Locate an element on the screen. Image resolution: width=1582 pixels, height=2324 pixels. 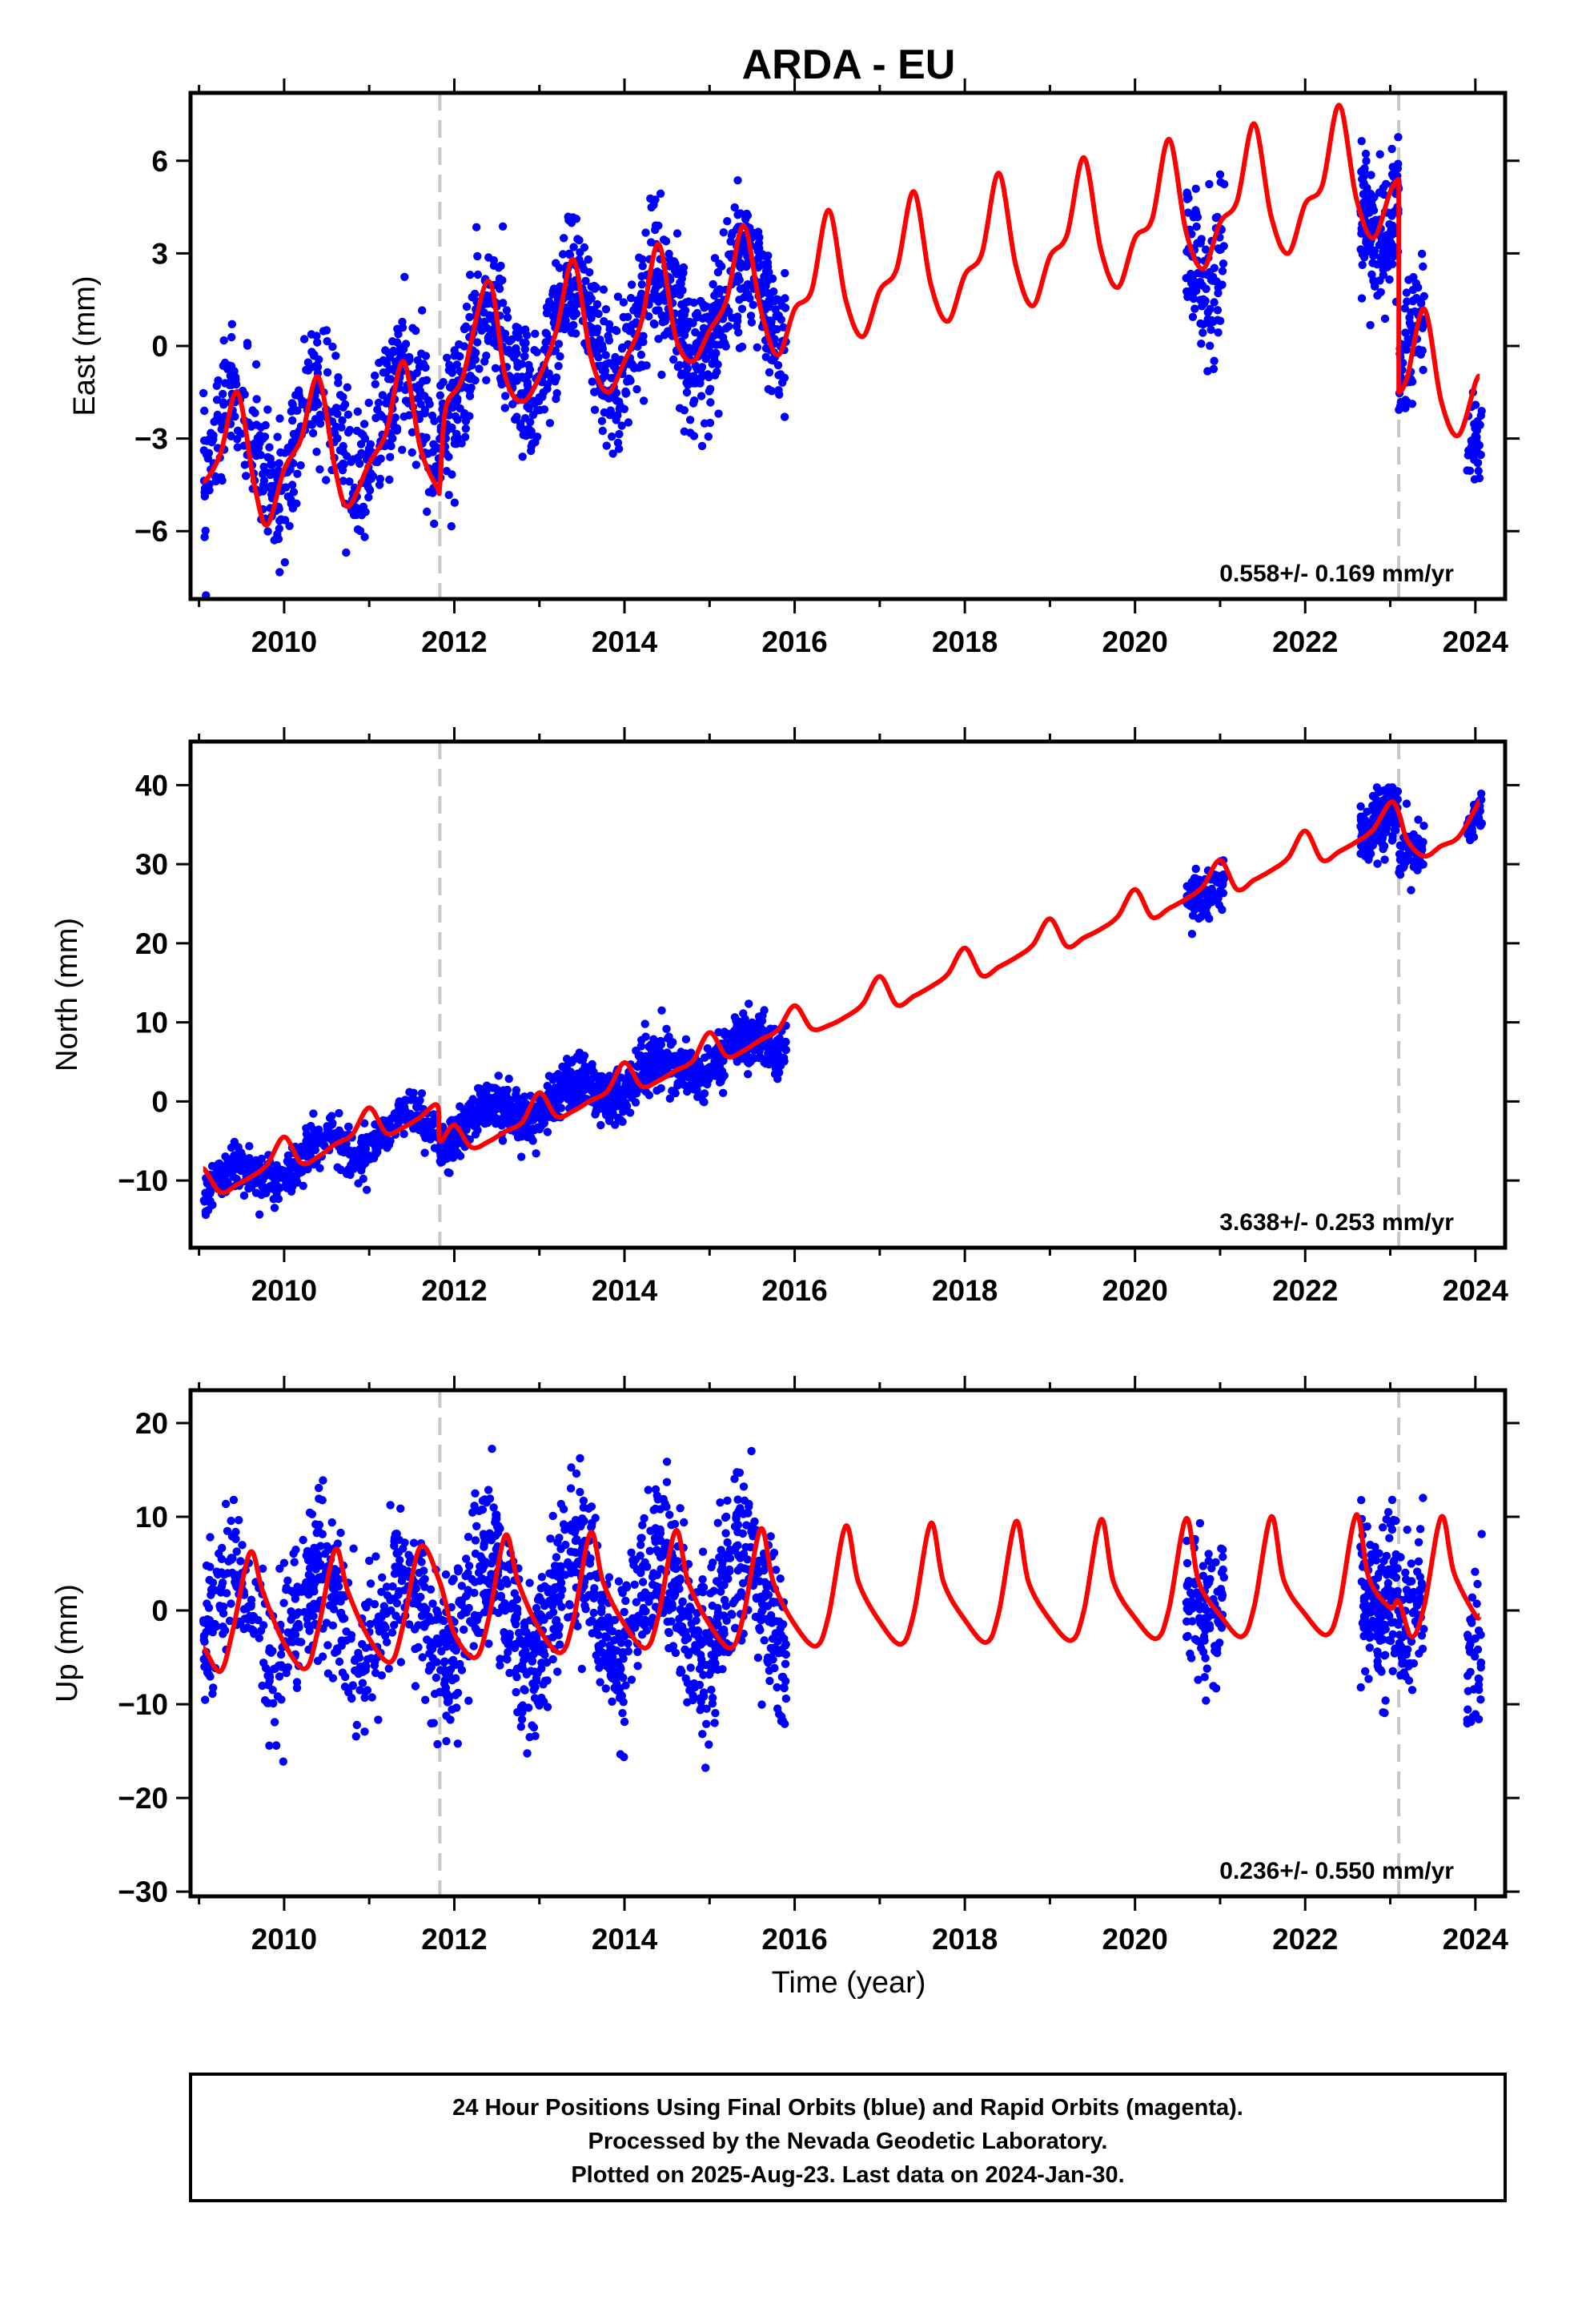
east-x-tick-label: 2016 is located at coordinates (794, 641).